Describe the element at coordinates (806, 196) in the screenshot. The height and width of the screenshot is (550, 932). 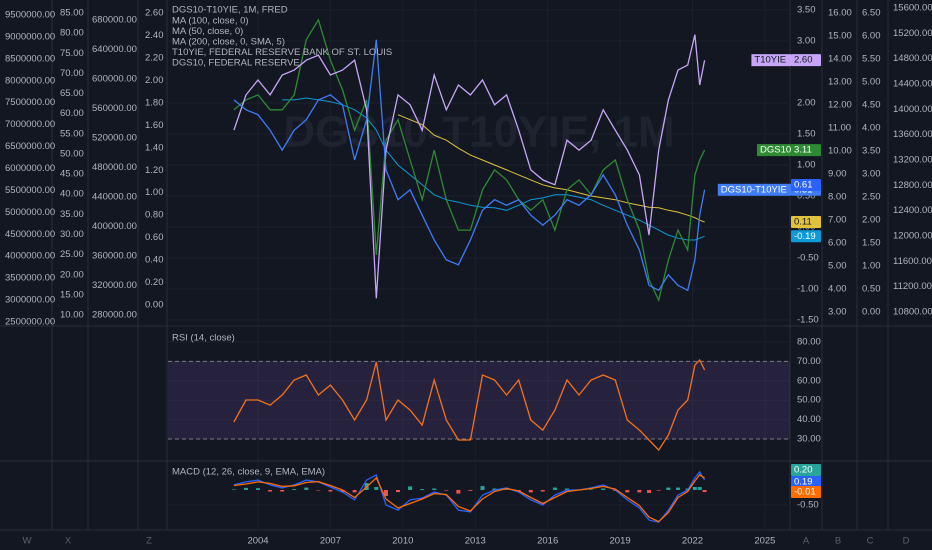
I see `y-tick-label: 0.50` at that location.